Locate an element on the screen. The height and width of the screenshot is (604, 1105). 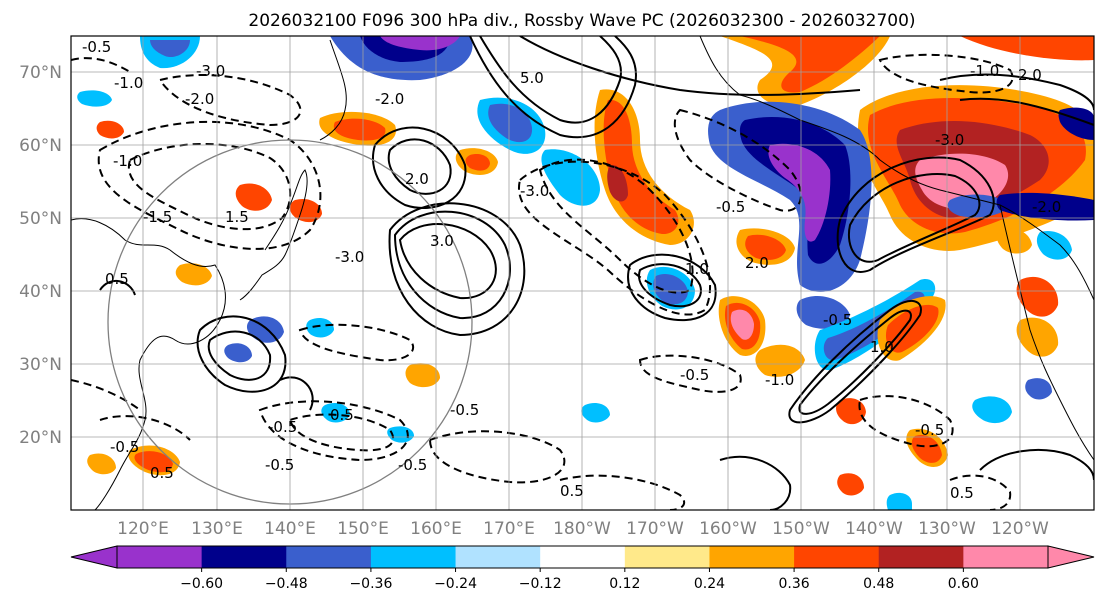
contour-label: 3.0 is located at coordinates (442, 241).